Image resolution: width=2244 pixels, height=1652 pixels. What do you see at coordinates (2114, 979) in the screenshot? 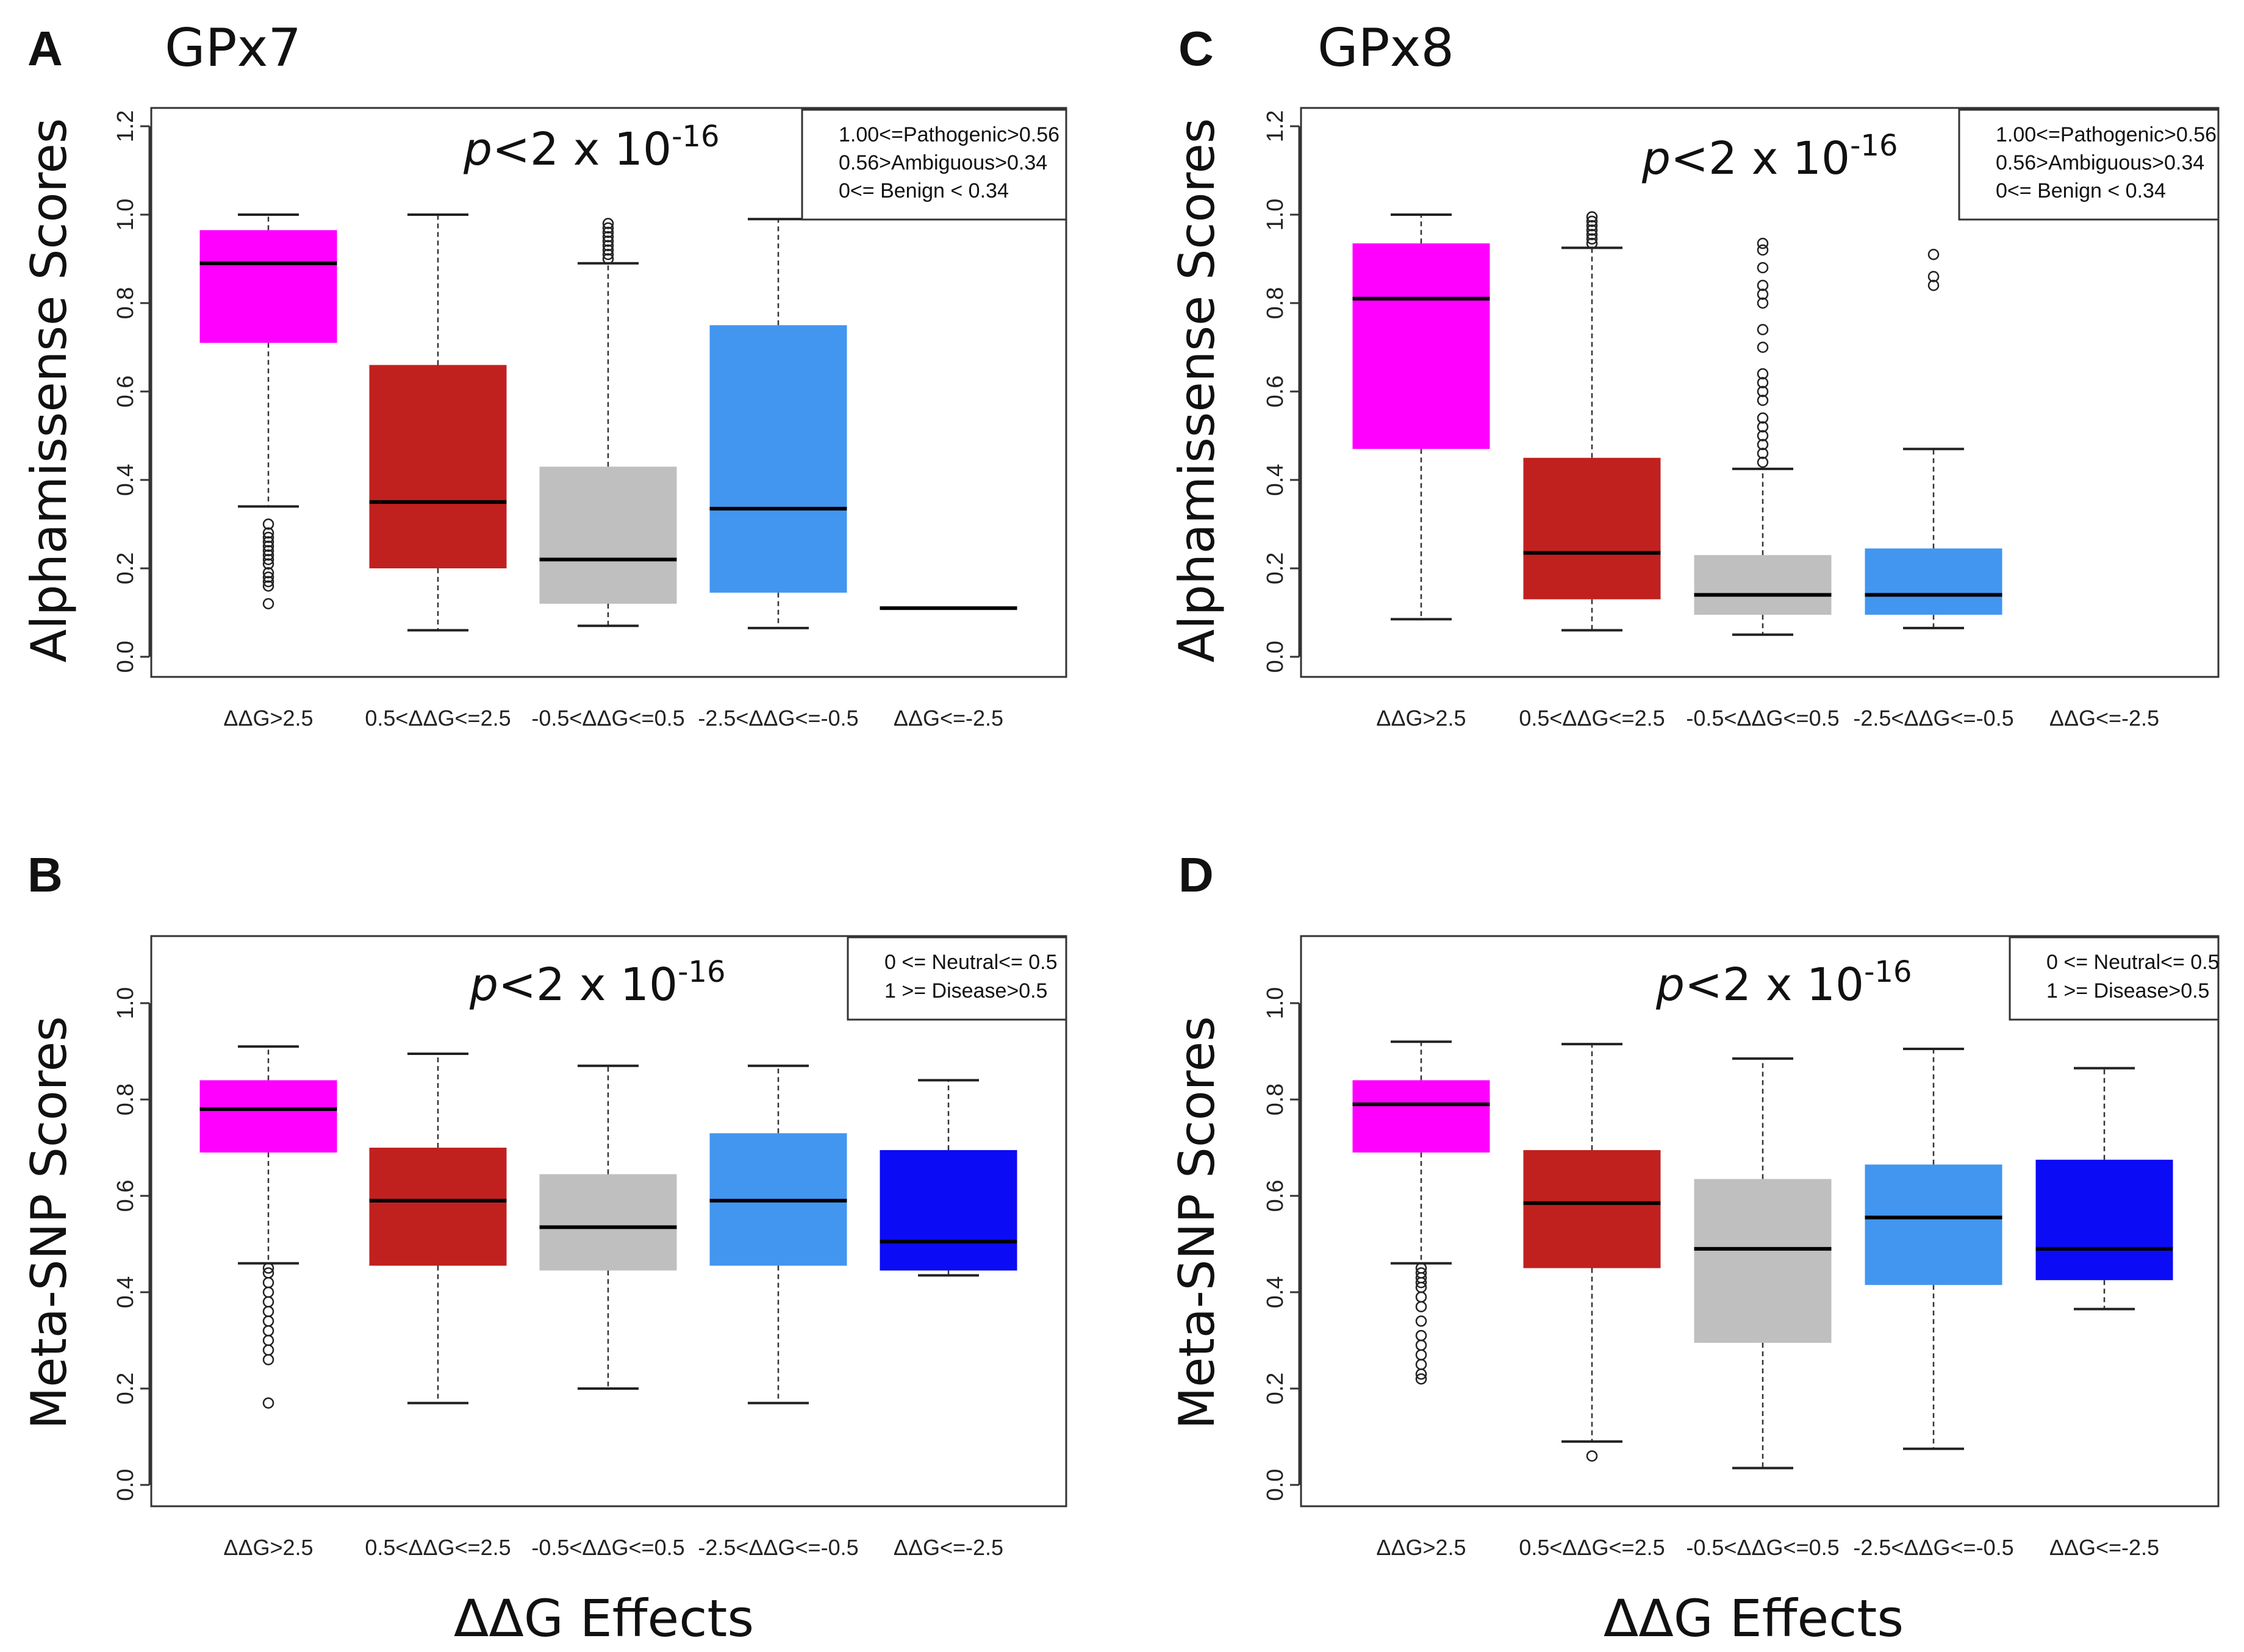
I see `panel-d-legend-box` at bounding box center [2114, 979].